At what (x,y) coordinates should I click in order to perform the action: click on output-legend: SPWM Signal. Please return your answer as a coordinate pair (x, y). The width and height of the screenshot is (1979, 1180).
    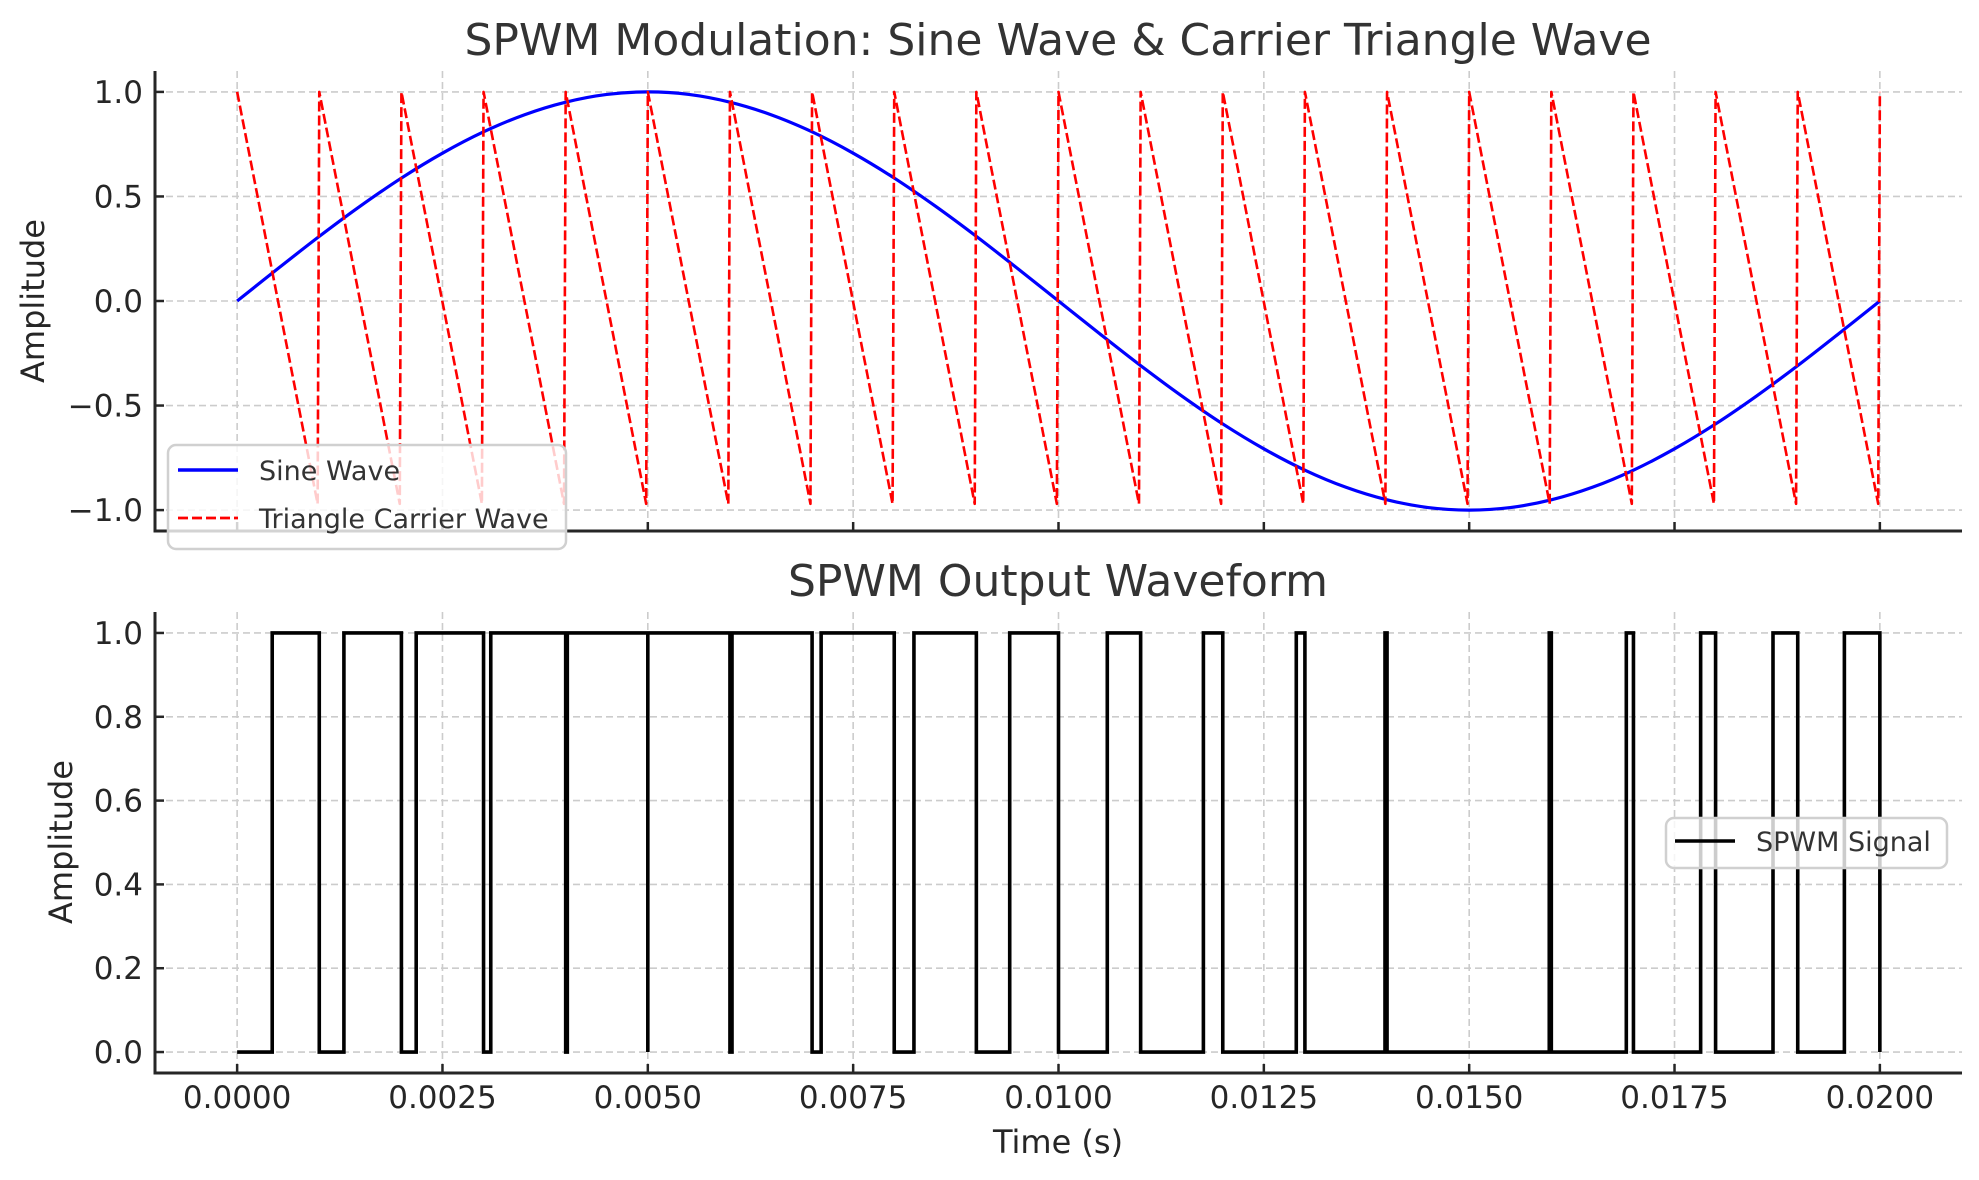
    Looking at the image, I should click on (1806, 843).